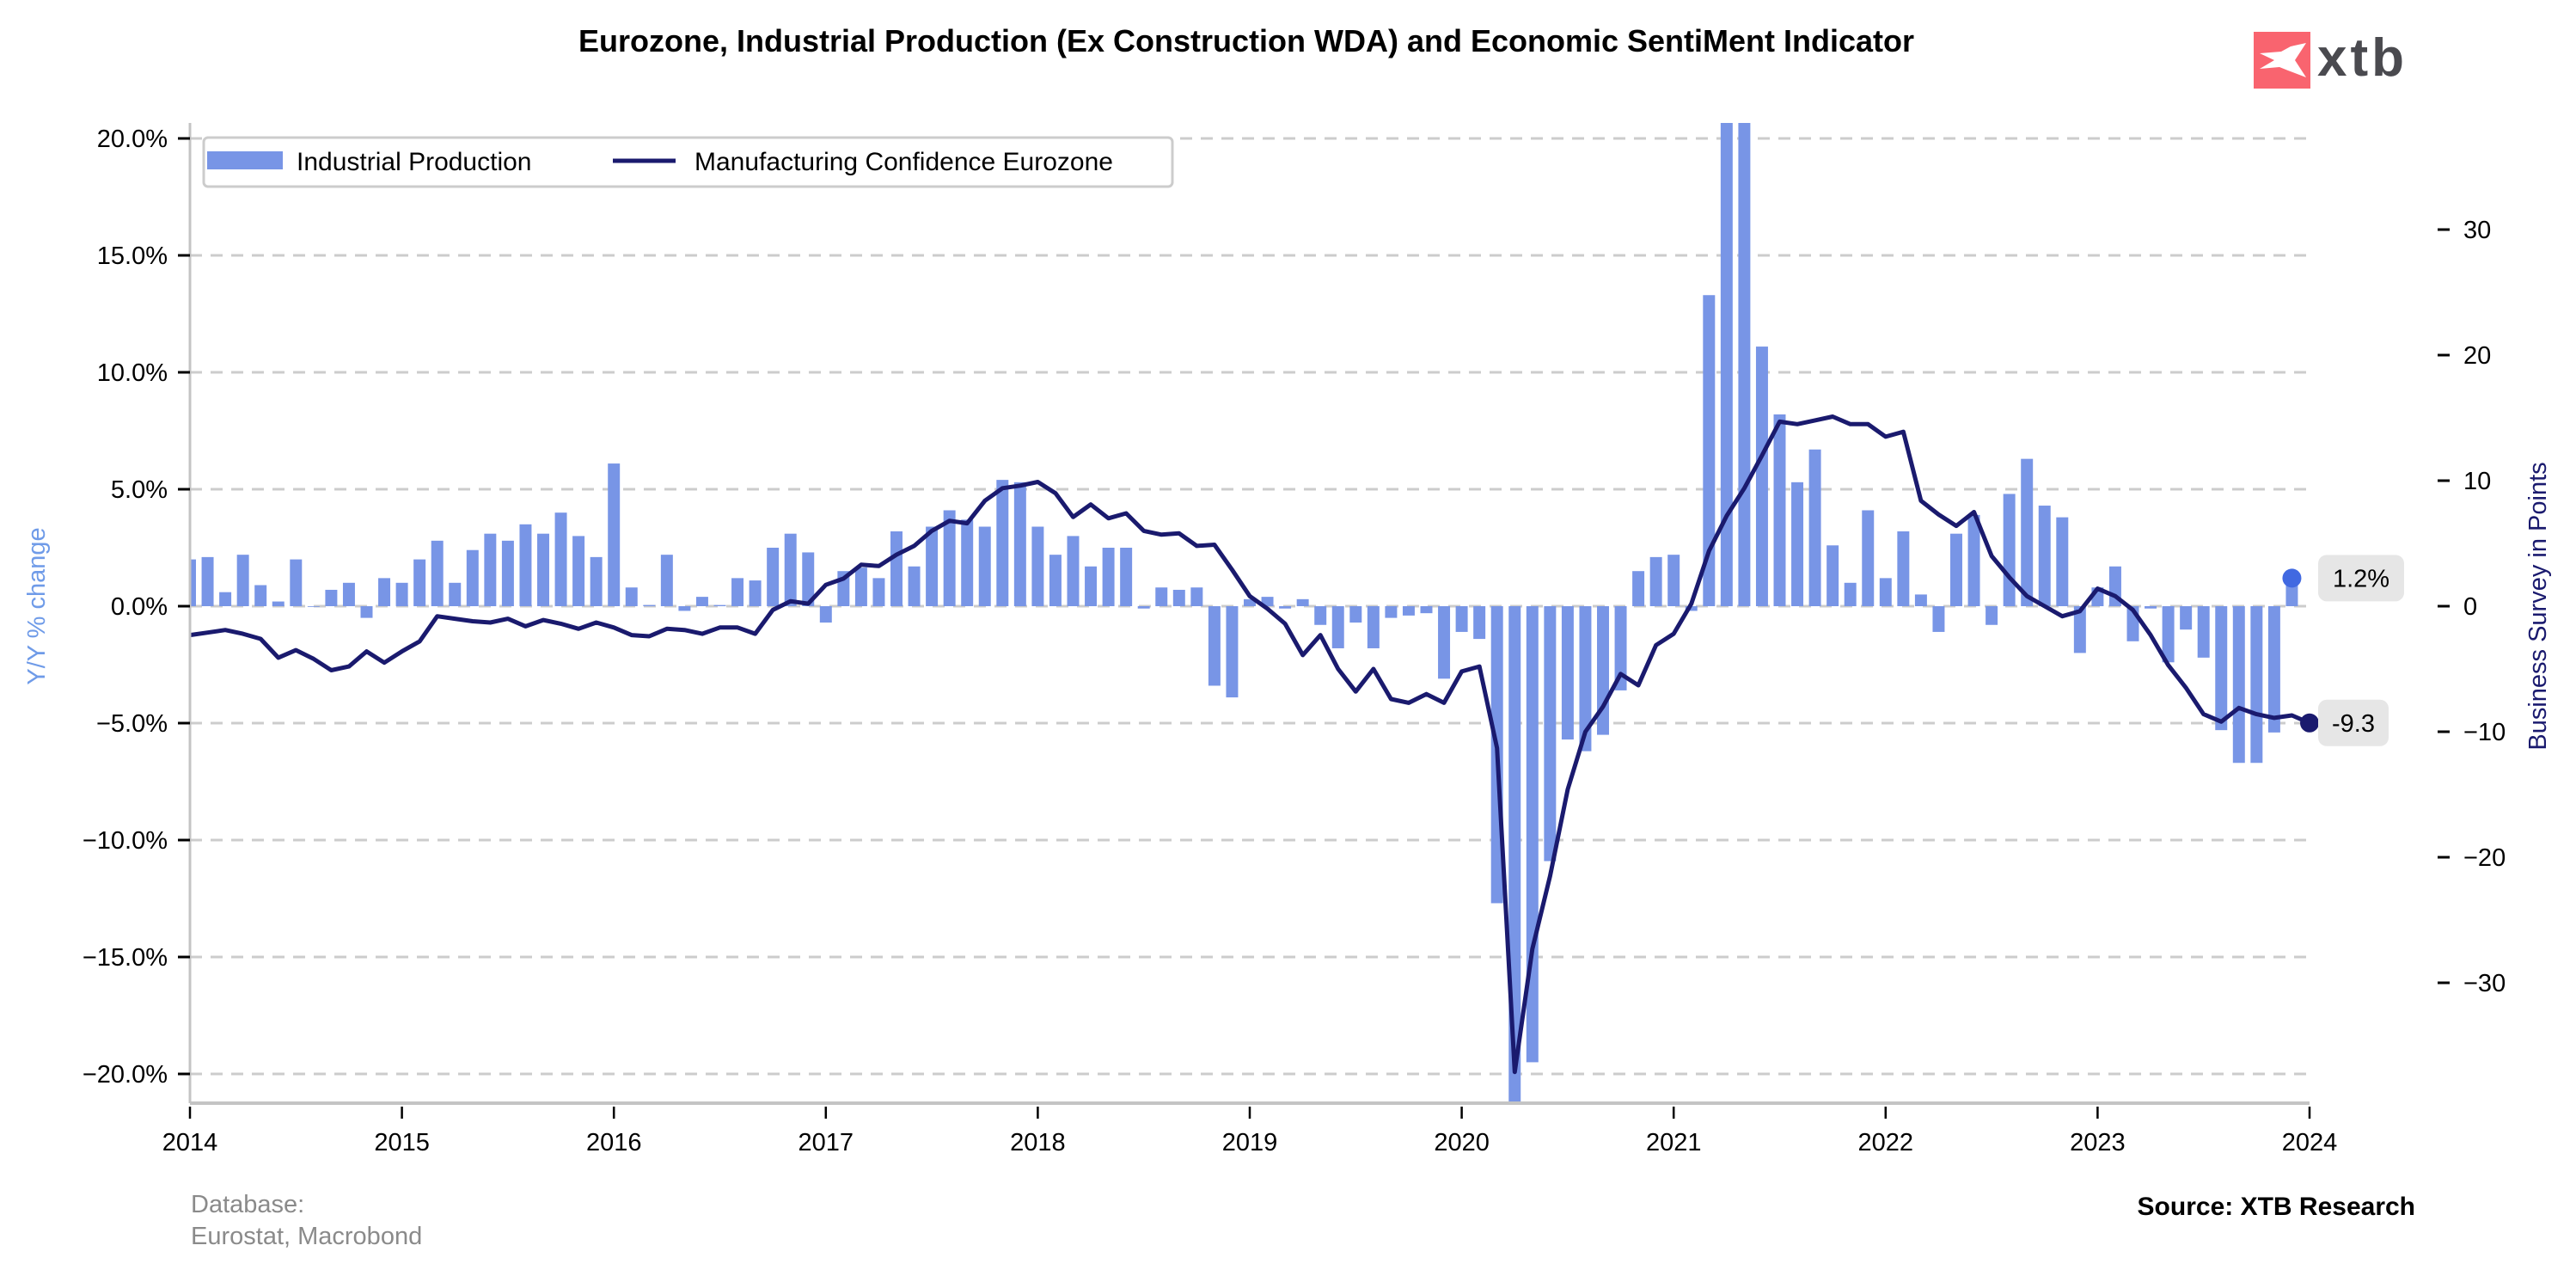 This screenshot has width=2576, height=1276. Describe the element at coordinates (402, 1142) in the screenshot. I see `x-tick-label: 2015` at that location.